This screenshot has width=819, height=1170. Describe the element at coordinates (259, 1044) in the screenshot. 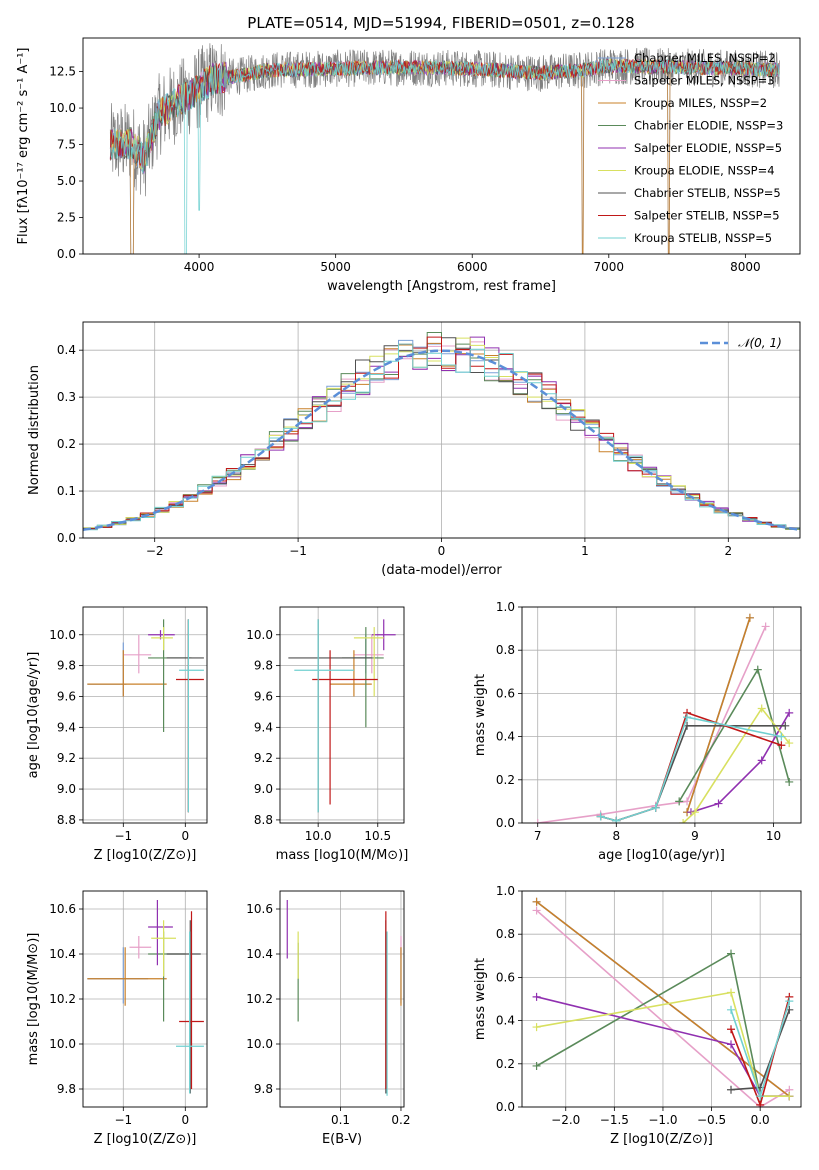

I see `mass-vs-EBV-ytick-label: 10.0` at that location.